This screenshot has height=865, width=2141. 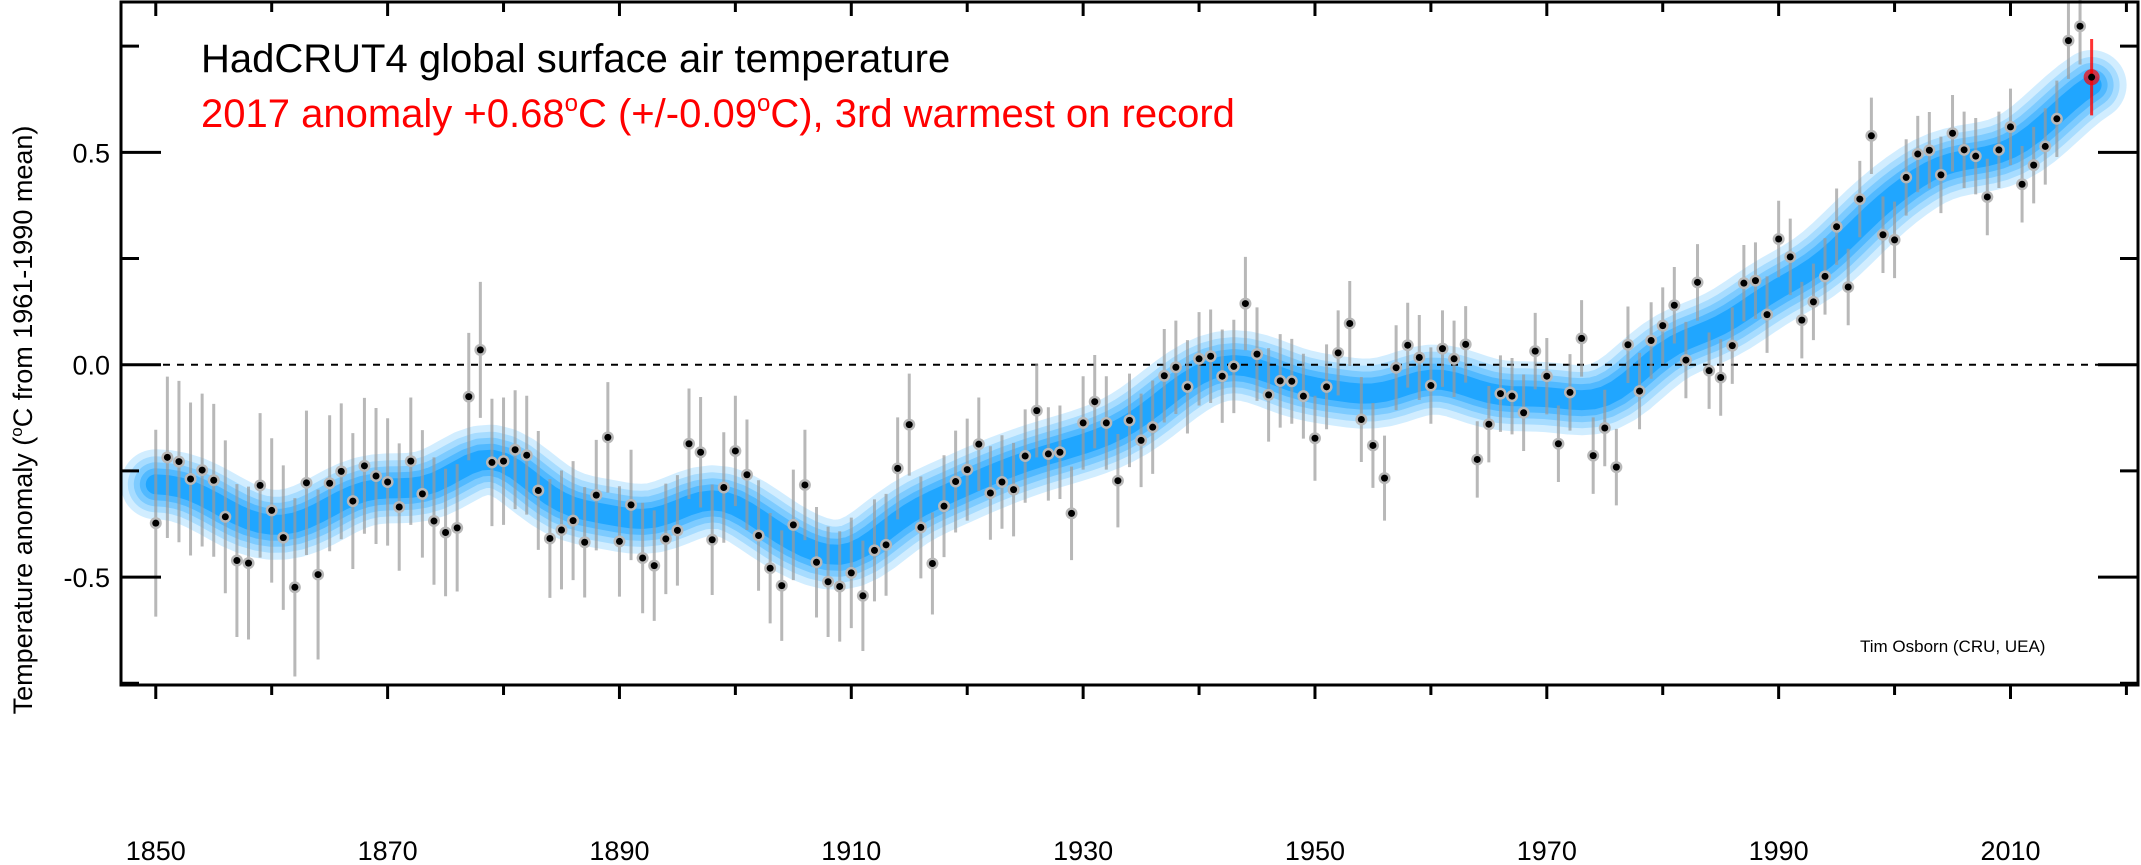 What do you see at coordinates (1547, 850) in the screenshot?
I see `x-tick-label: 1970` at bounding box center [1547, 850].